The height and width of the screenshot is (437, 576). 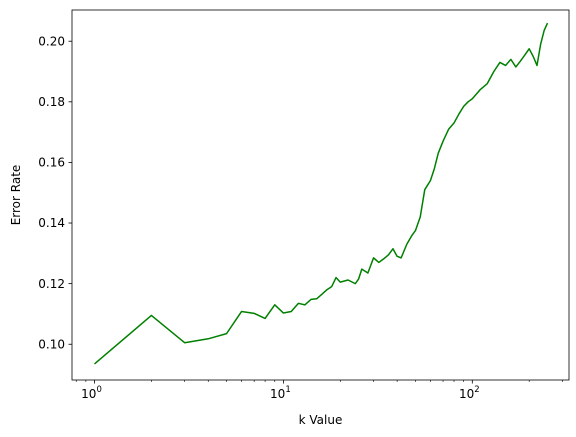 What do you see at coordinates (287, 390) in the screenshot?
I see `x-tick-label-exponent: 1` at bounding box center [287, 390].